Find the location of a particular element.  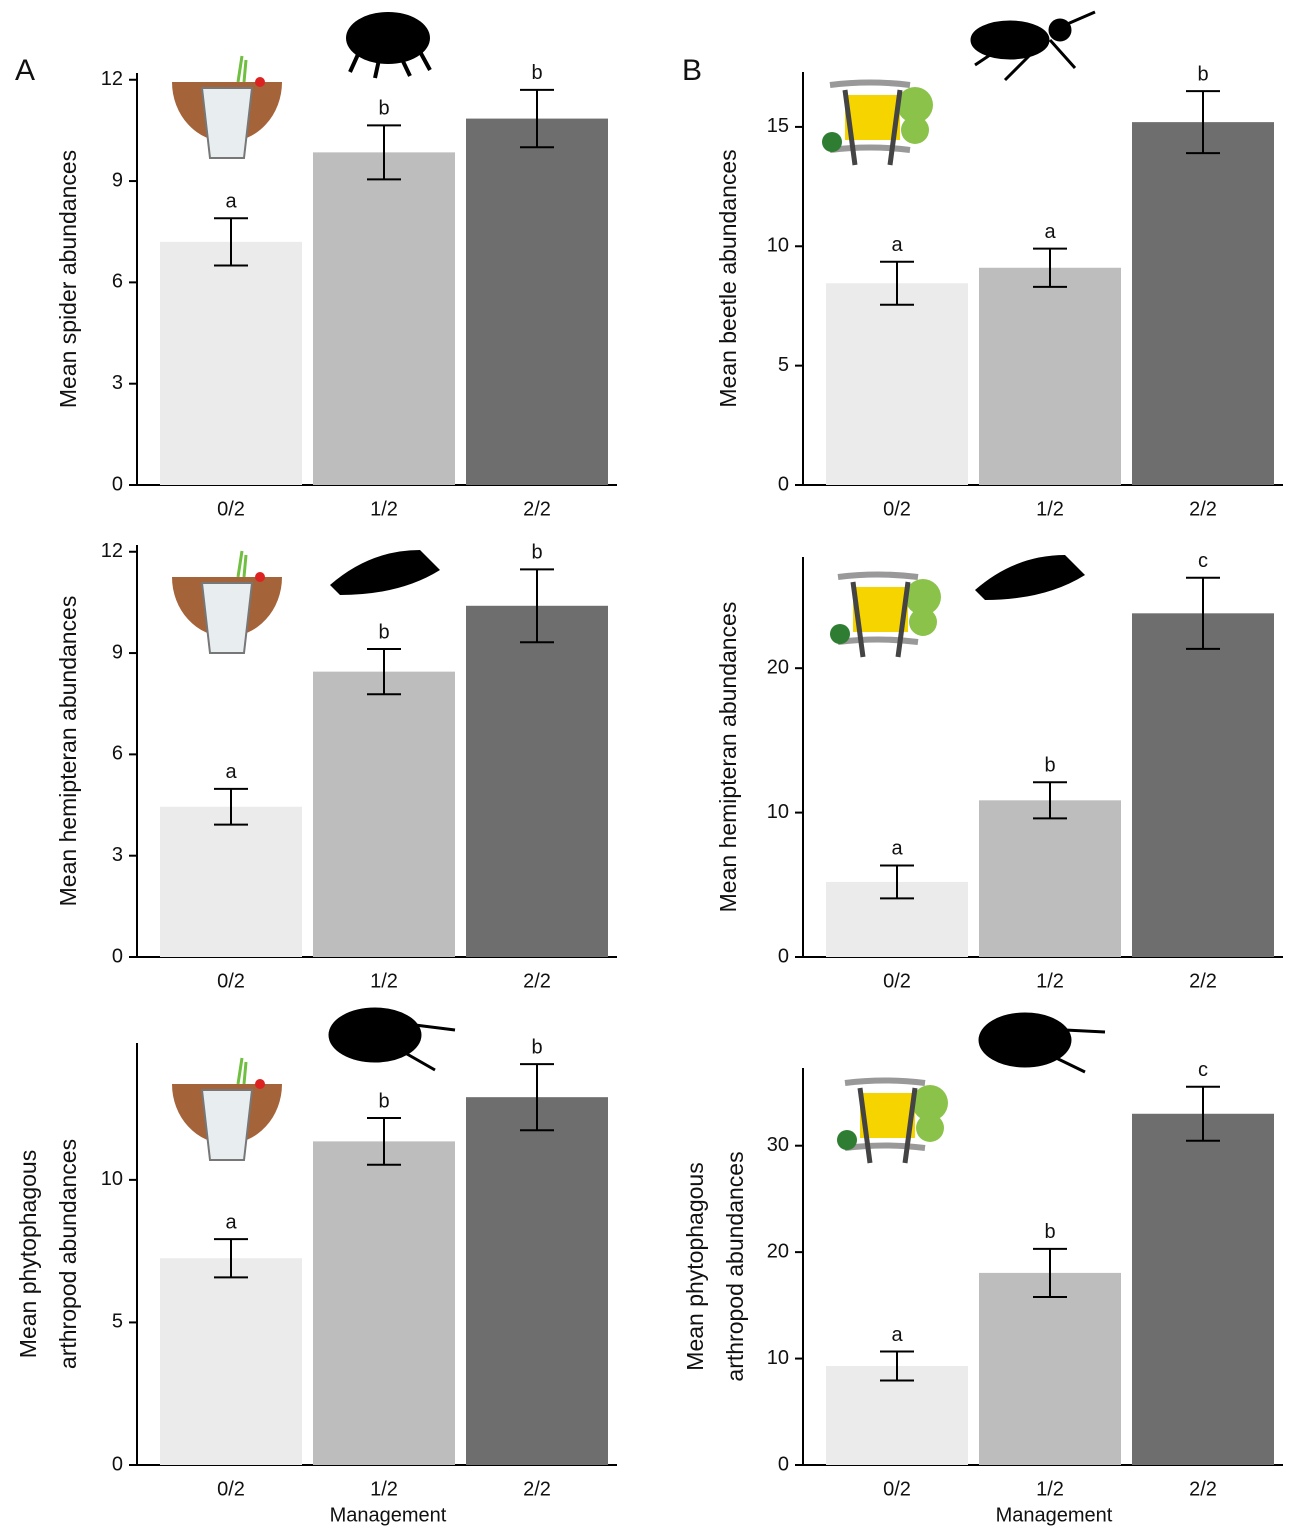

y-tick-label: 15 is located at coordinates (778, 126).